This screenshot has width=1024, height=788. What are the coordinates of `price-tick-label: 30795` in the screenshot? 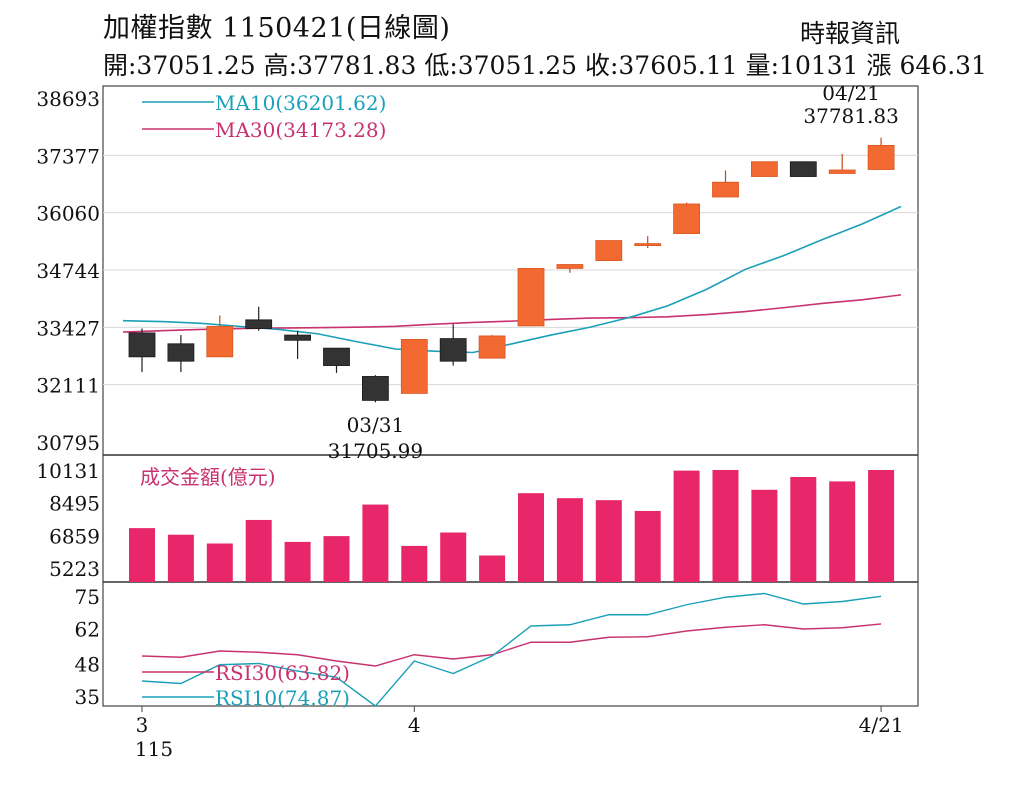 It's located at (68, 443).